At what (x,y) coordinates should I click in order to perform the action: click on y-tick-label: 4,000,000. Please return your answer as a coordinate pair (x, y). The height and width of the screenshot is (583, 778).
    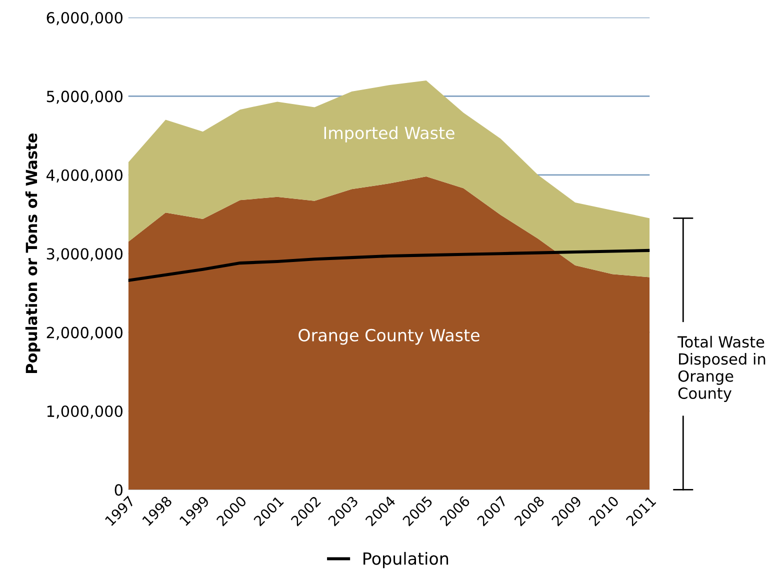
    Looking at the image, I should click on (84, 175).